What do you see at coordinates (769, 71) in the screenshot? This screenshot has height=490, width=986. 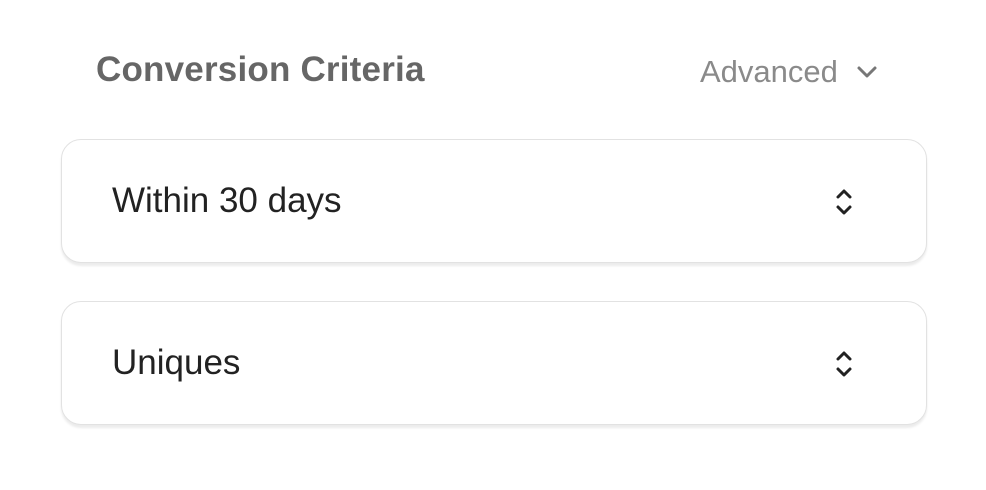 I see `advanced-label: Advanced` at bounding box center [769, 71].